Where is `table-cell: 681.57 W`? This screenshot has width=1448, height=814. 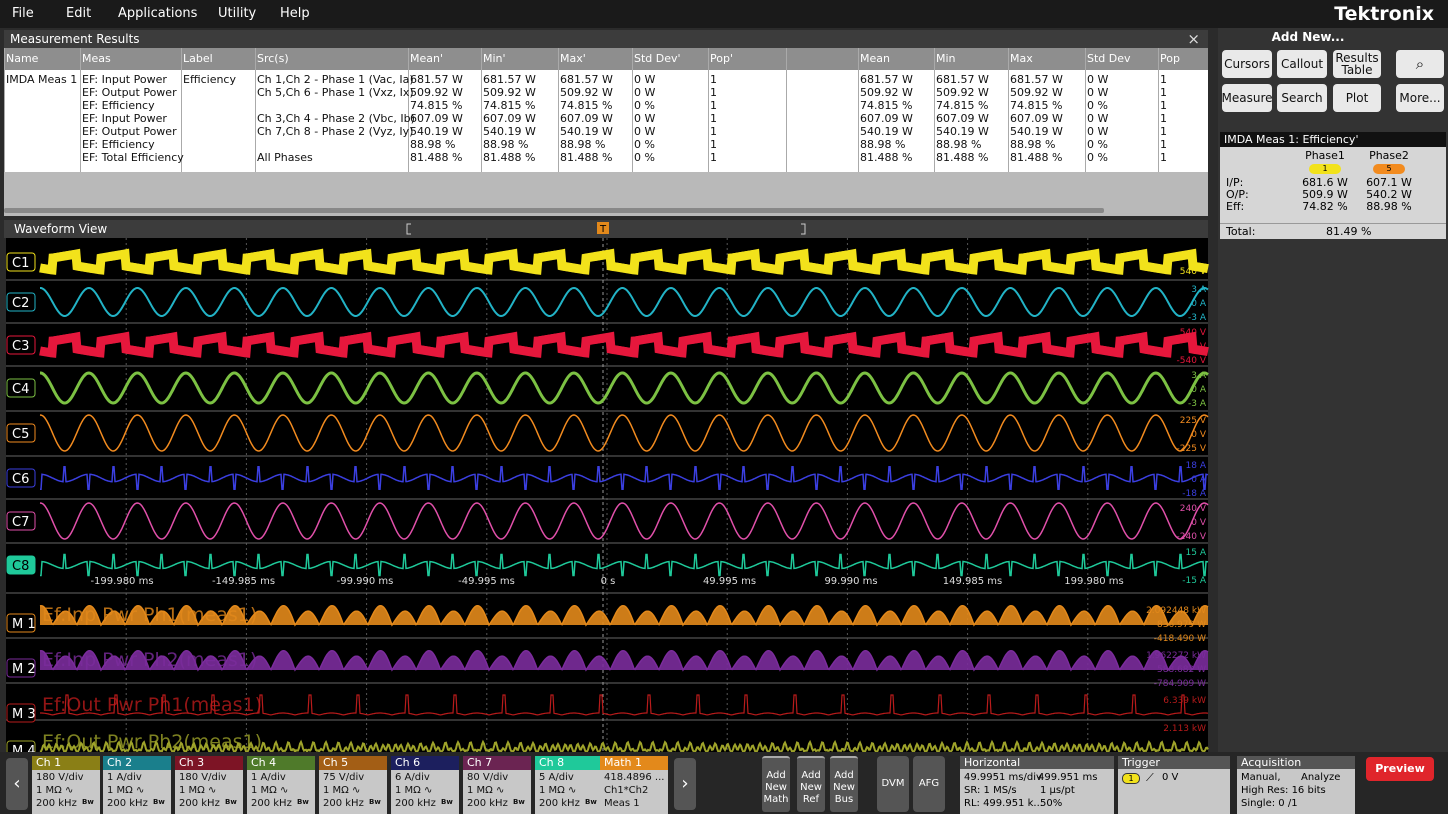
table-cell: 681.57 W is located at coordinates (886, 79).